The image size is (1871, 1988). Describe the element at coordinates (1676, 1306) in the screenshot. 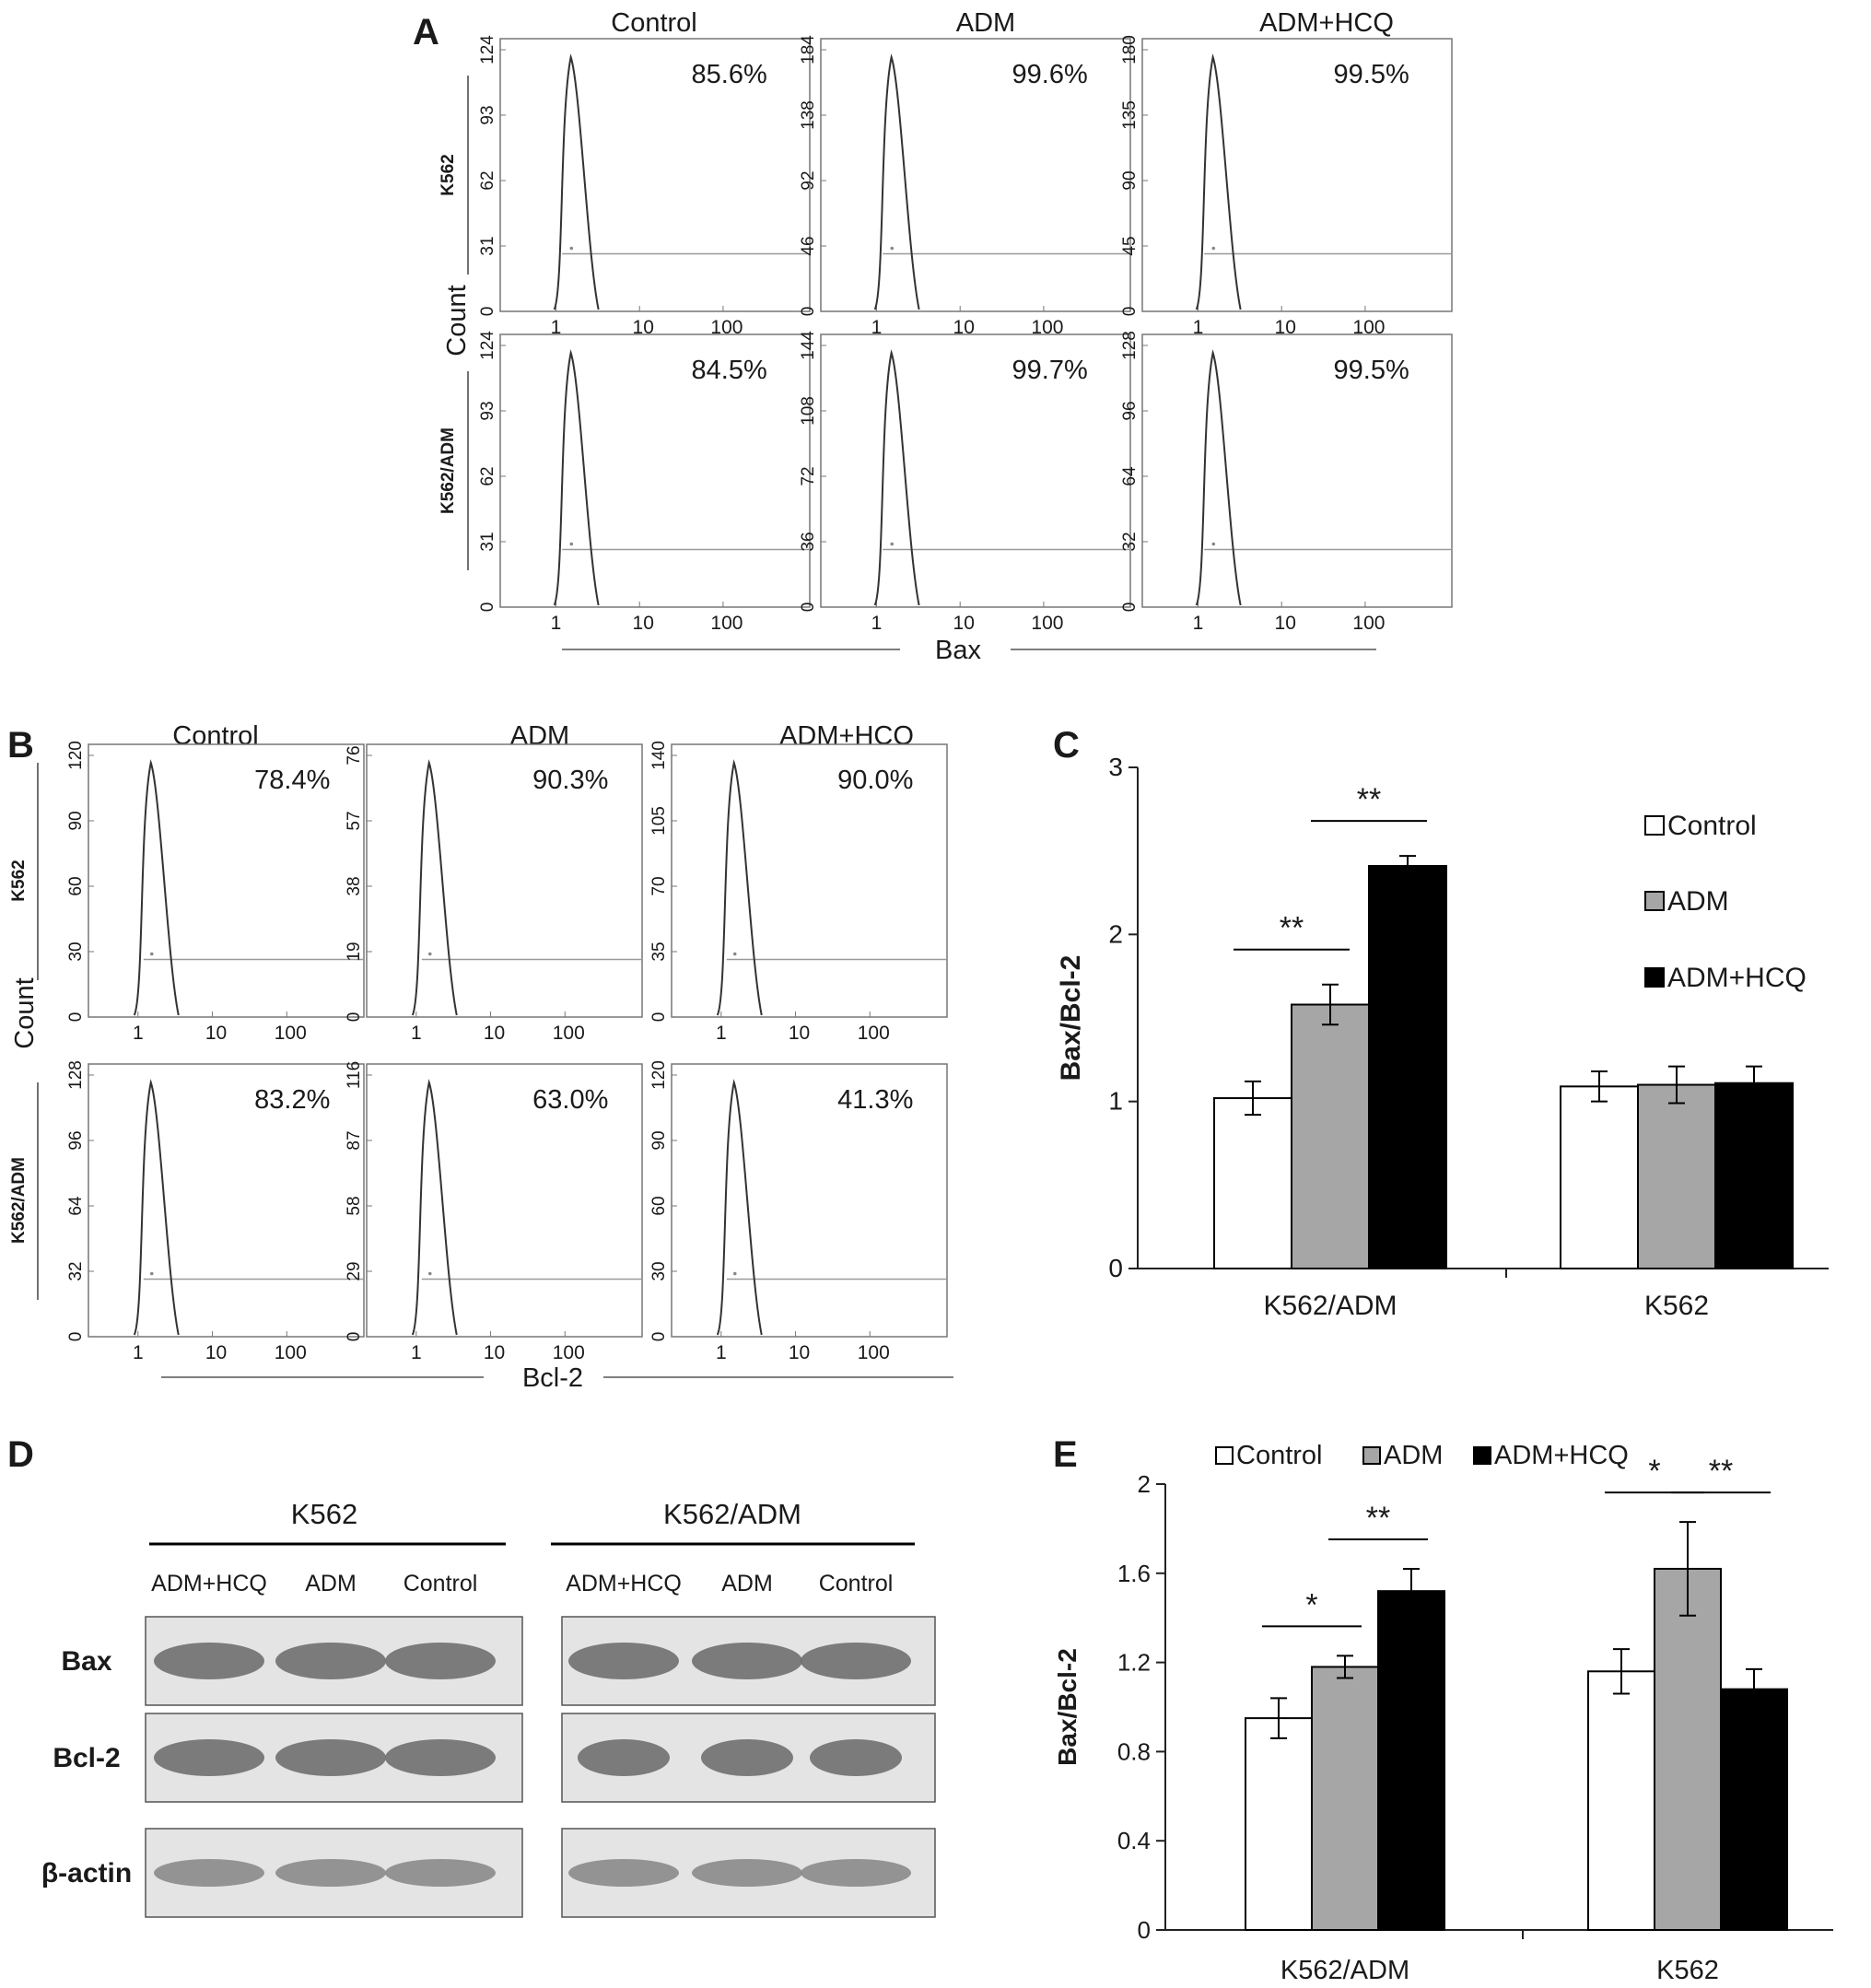

I see `category-label: K562` at that location.